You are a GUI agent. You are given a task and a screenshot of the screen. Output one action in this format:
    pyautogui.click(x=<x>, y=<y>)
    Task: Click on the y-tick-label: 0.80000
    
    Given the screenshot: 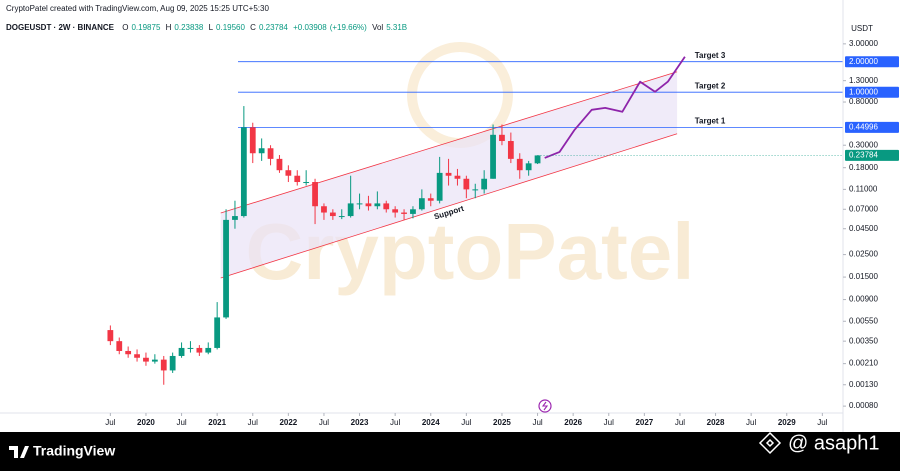 What is the action you would take?
    pyautogui.click(x=863, y=101)
    